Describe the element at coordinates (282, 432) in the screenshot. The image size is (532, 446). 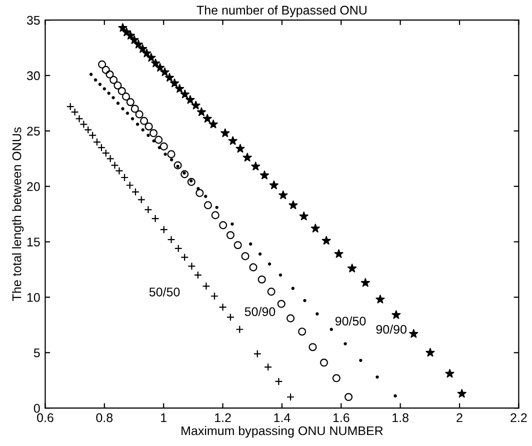
I see `x-axis-title: Maximum bypassing ONU NUMBER` at that location.